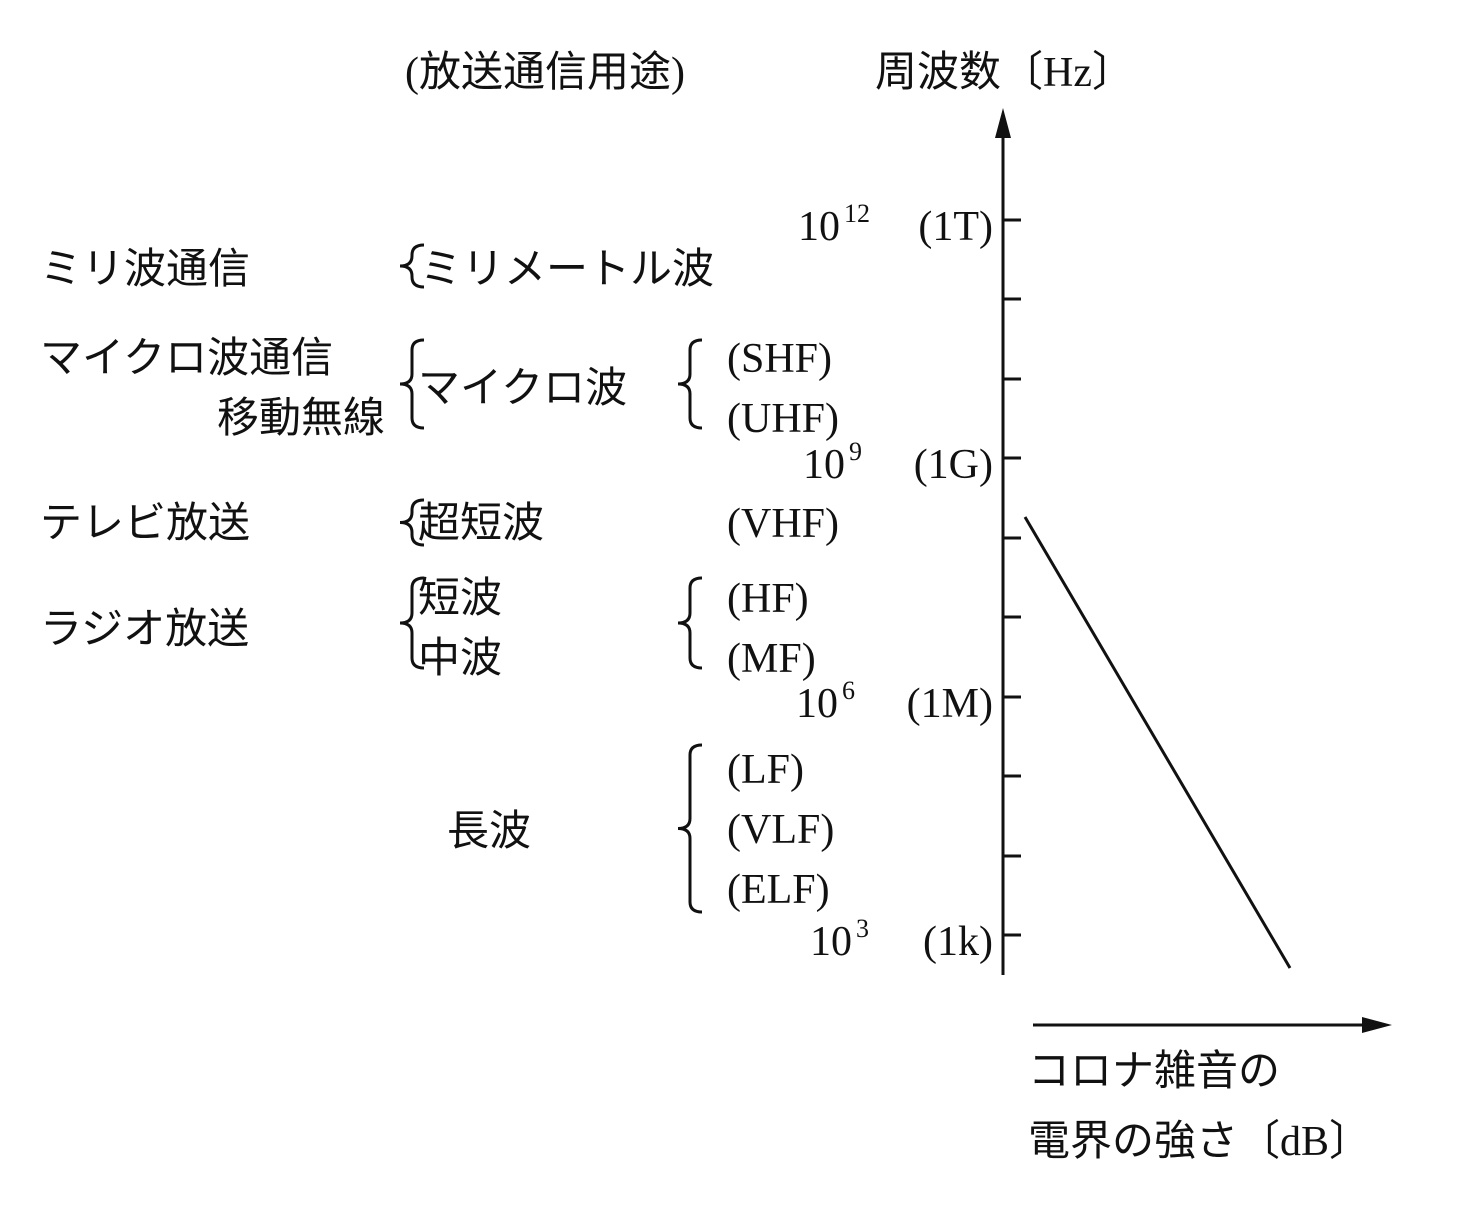 The width and height of the screenshot is (1461, 1217). Describe the element at coordinates (771, 659) in the screenshot. I see `designation: (MF)` at that location.